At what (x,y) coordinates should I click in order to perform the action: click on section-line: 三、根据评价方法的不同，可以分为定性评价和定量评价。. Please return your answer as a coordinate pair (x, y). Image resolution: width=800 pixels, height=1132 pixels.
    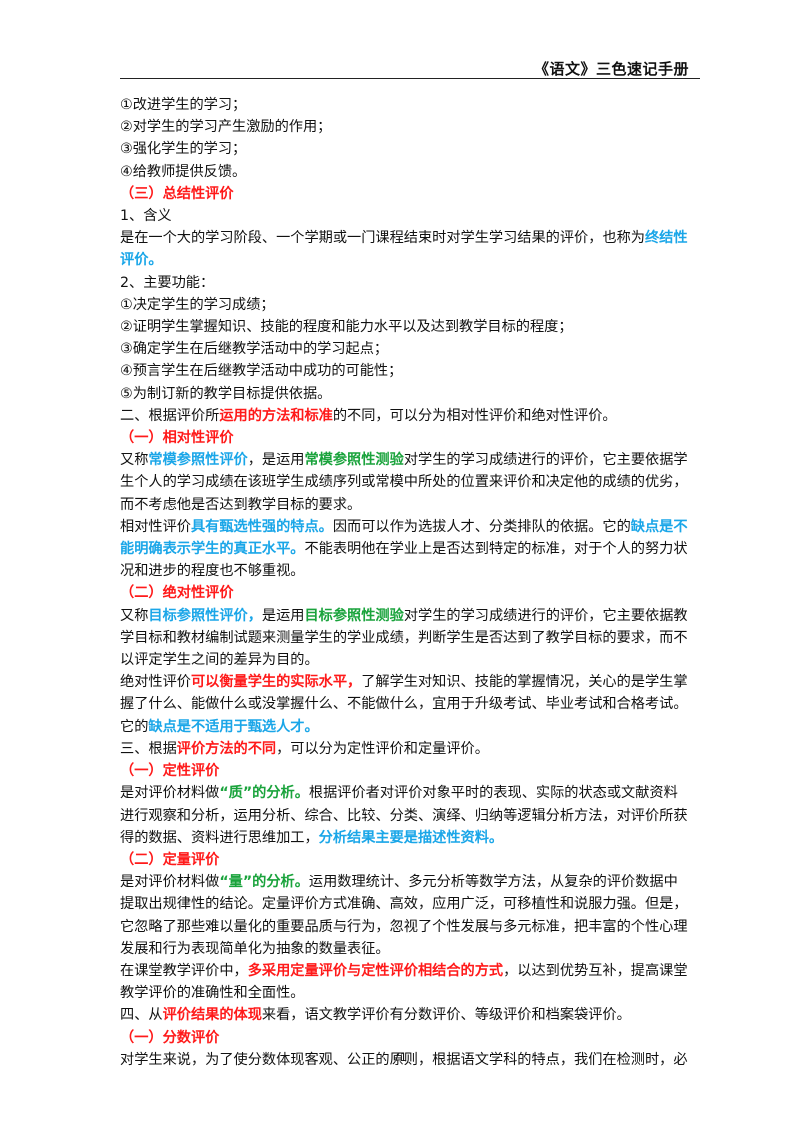
    Looking at the image, I should click on (304, 748).